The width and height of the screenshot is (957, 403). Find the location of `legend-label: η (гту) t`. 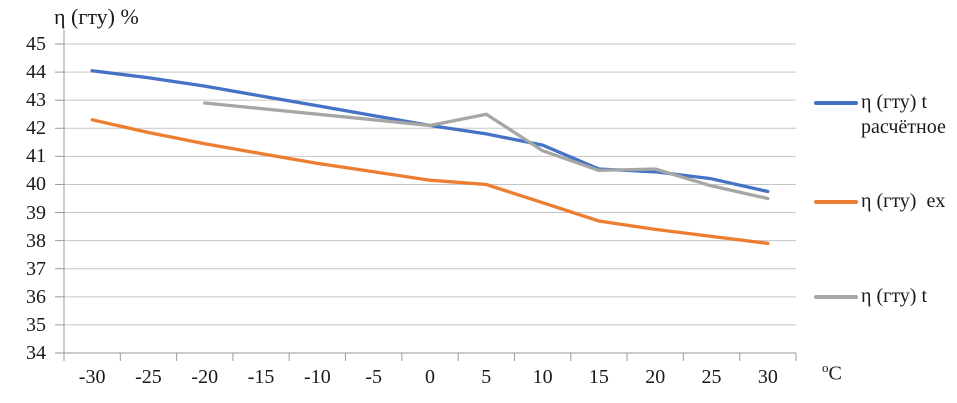

legend-label: η (гту) t is located at coordinates (894, 296).